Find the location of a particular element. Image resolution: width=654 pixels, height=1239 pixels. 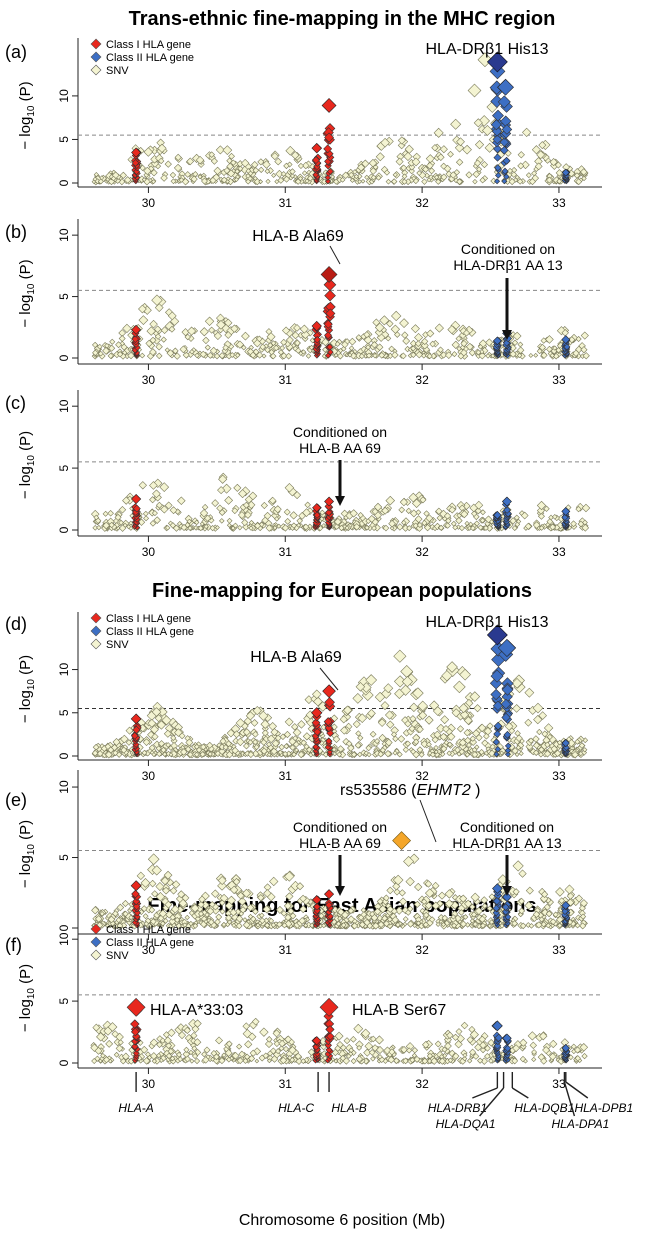

hla-peak-point is located at coordinates (497, 341).